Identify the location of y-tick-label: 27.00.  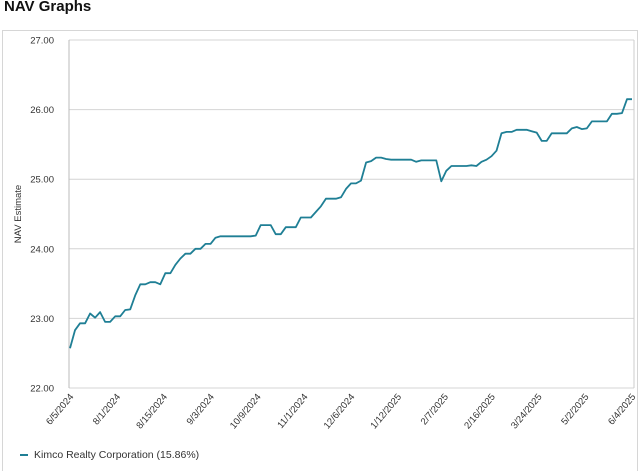
(42, 41).